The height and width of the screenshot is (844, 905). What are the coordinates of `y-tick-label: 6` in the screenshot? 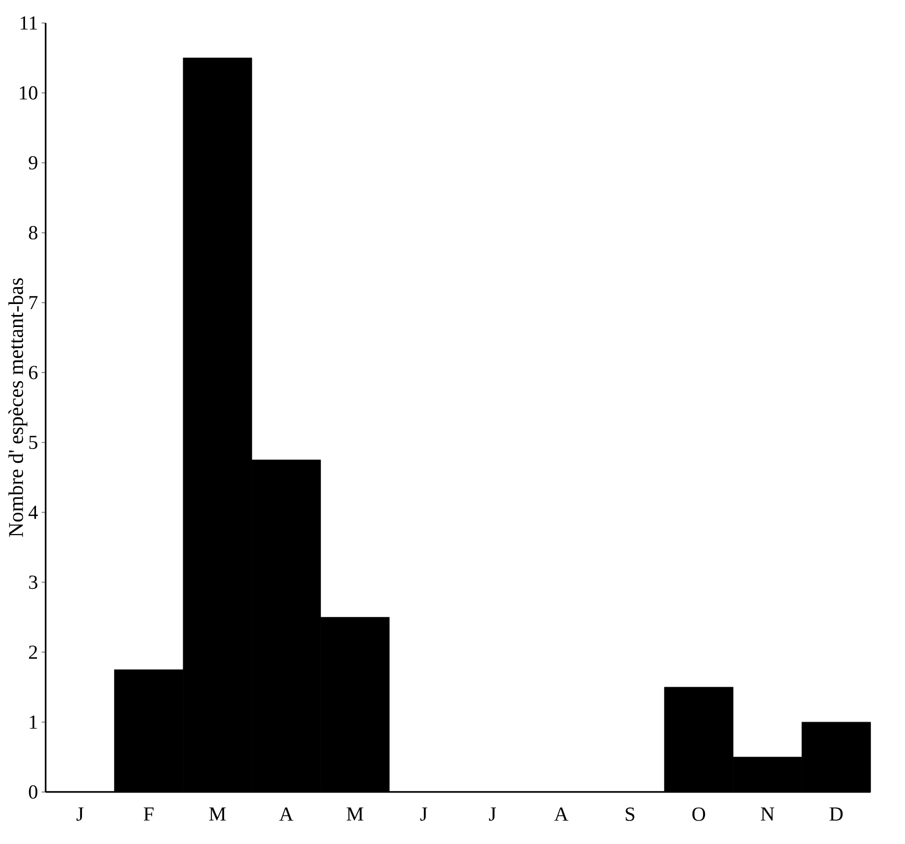 It's located at (33, 373).